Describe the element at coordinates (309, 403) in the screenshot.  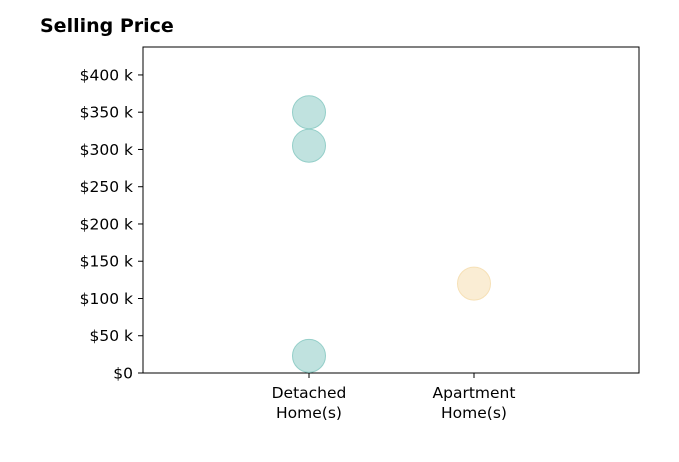
I see `x-tick-label: Detached Home(s)` at that location.